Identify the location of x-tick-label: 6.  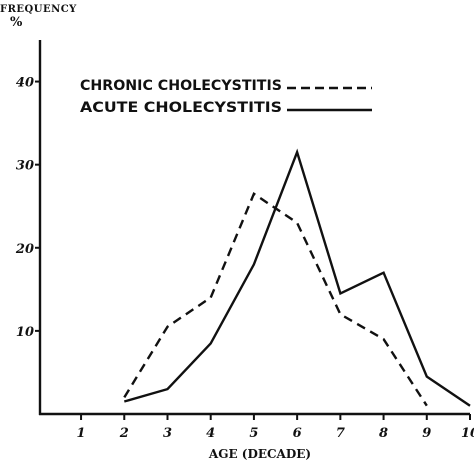
(297, 433).